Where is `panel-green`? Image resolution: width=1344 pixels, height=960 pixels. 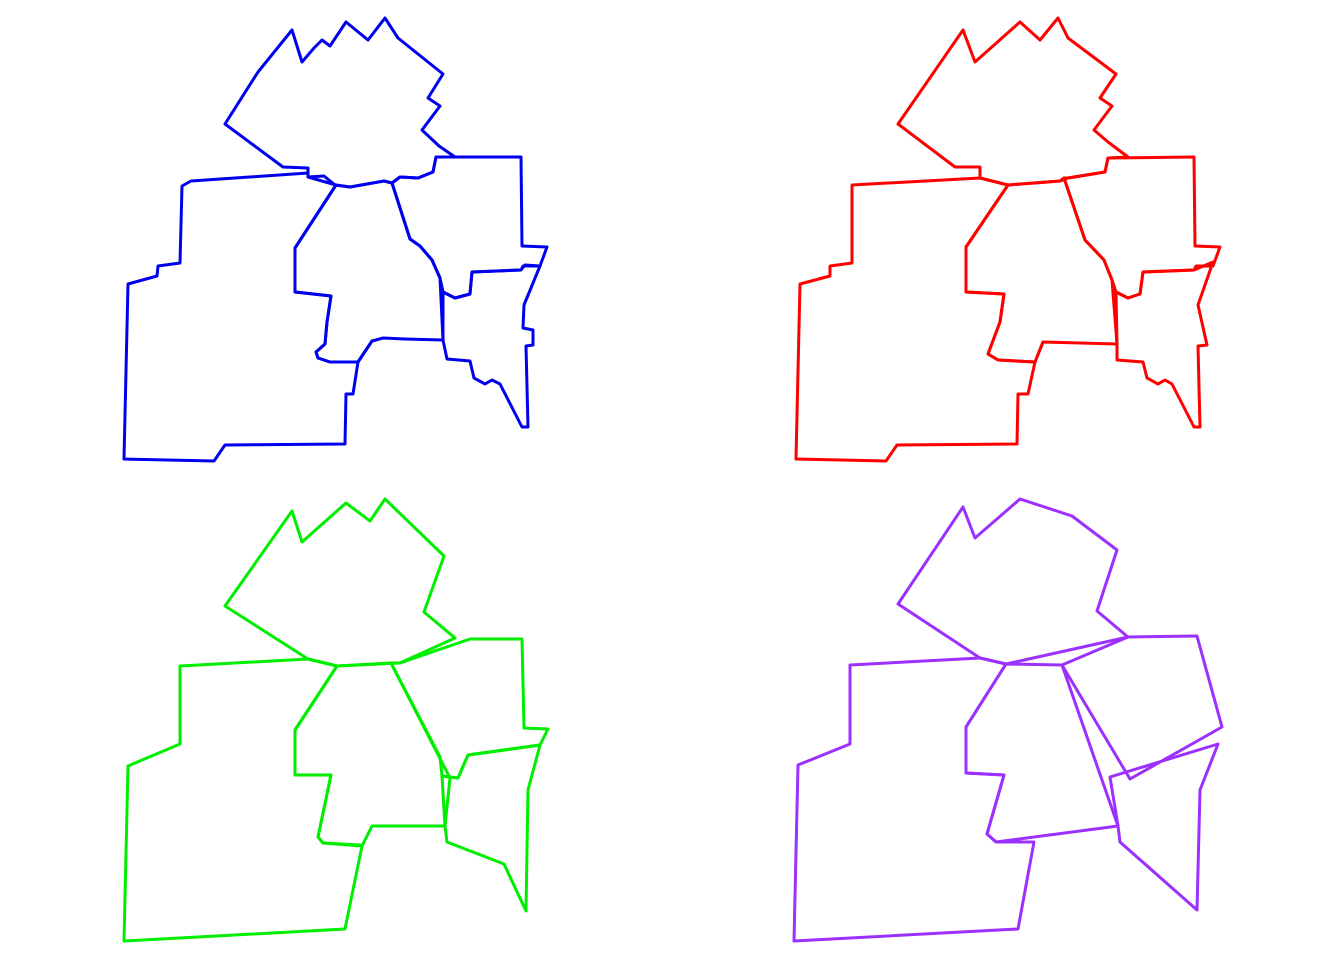
panel-green is located at coordinates (336, 720).